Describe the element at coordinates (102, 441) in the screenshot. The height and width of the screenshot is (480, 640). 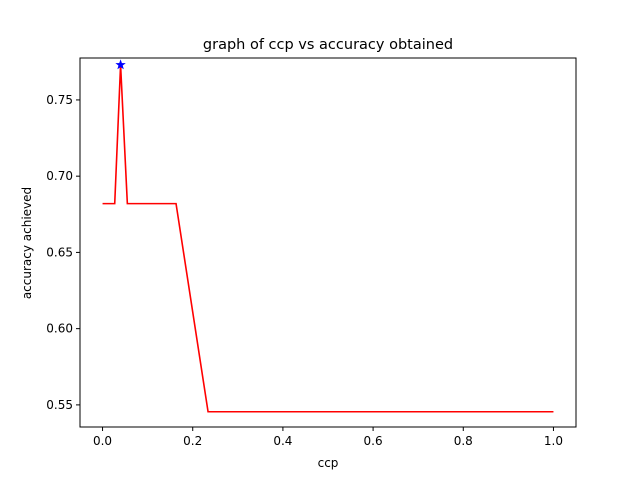
I see `x-tick-label: 0.0` at that location.